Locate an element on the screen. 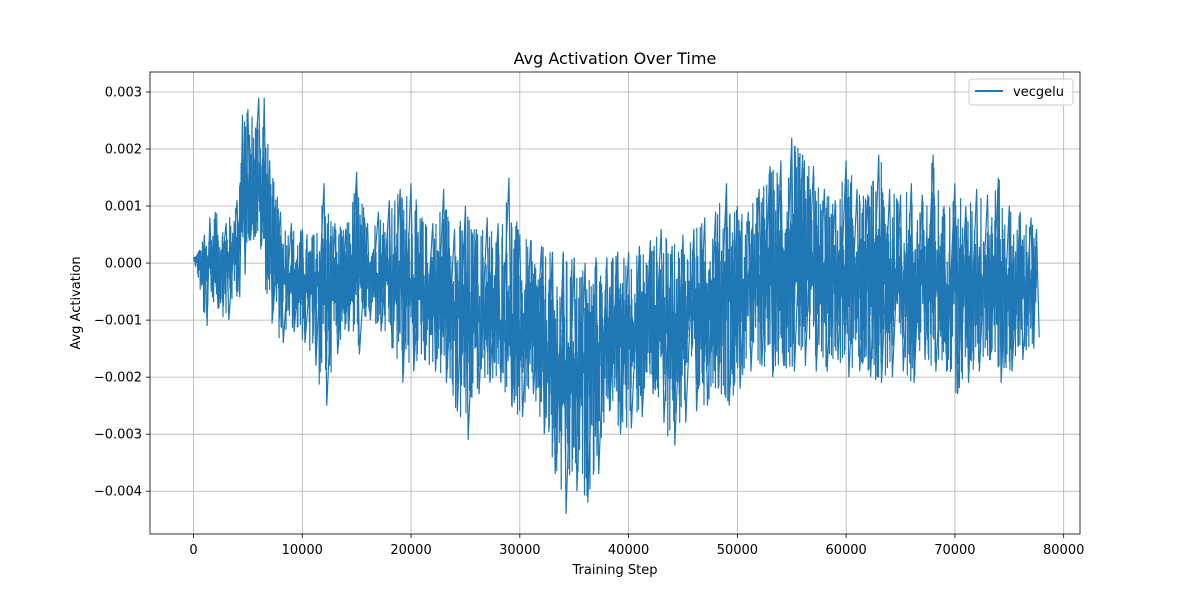 Image resolution: width=1200 pixels, height=600 pixels. x-tick-label: 30000 is located at coordinates (519, 550).